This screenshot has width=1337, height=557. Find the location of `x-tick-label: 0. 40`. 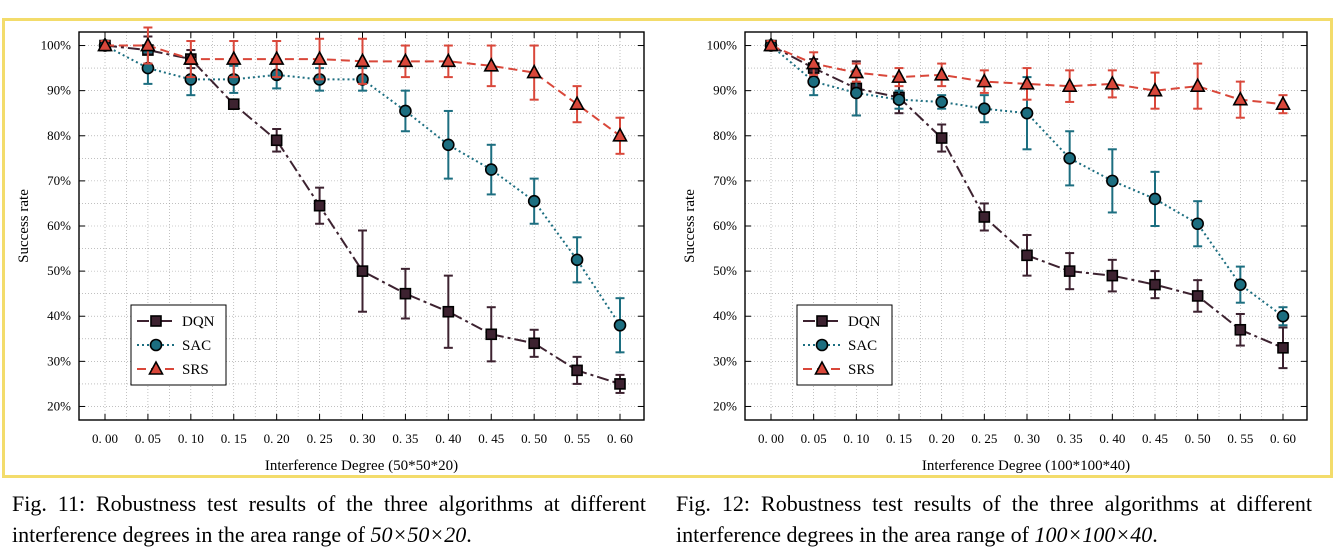

x-tick-label: 0. 40 is located at coordinates (448, 438).